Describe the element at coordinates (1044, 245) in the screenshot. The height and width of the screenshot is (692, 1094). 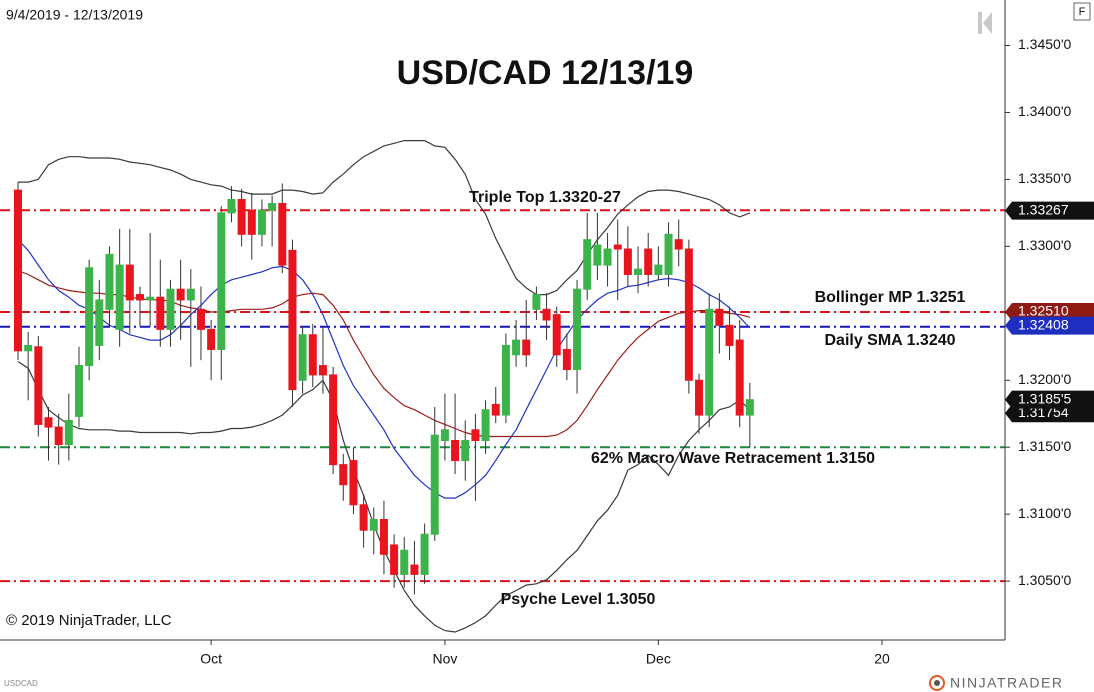
I see `y-tick-label: 1.3300'0` at that location.